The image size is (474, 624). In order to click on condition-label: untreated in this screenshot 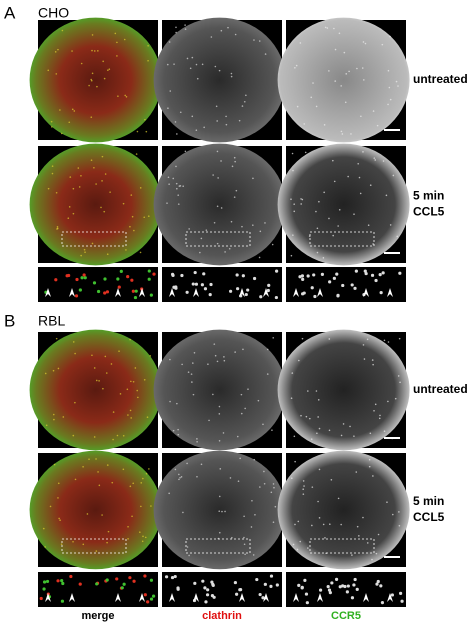, I will do `click(440, 389)`.